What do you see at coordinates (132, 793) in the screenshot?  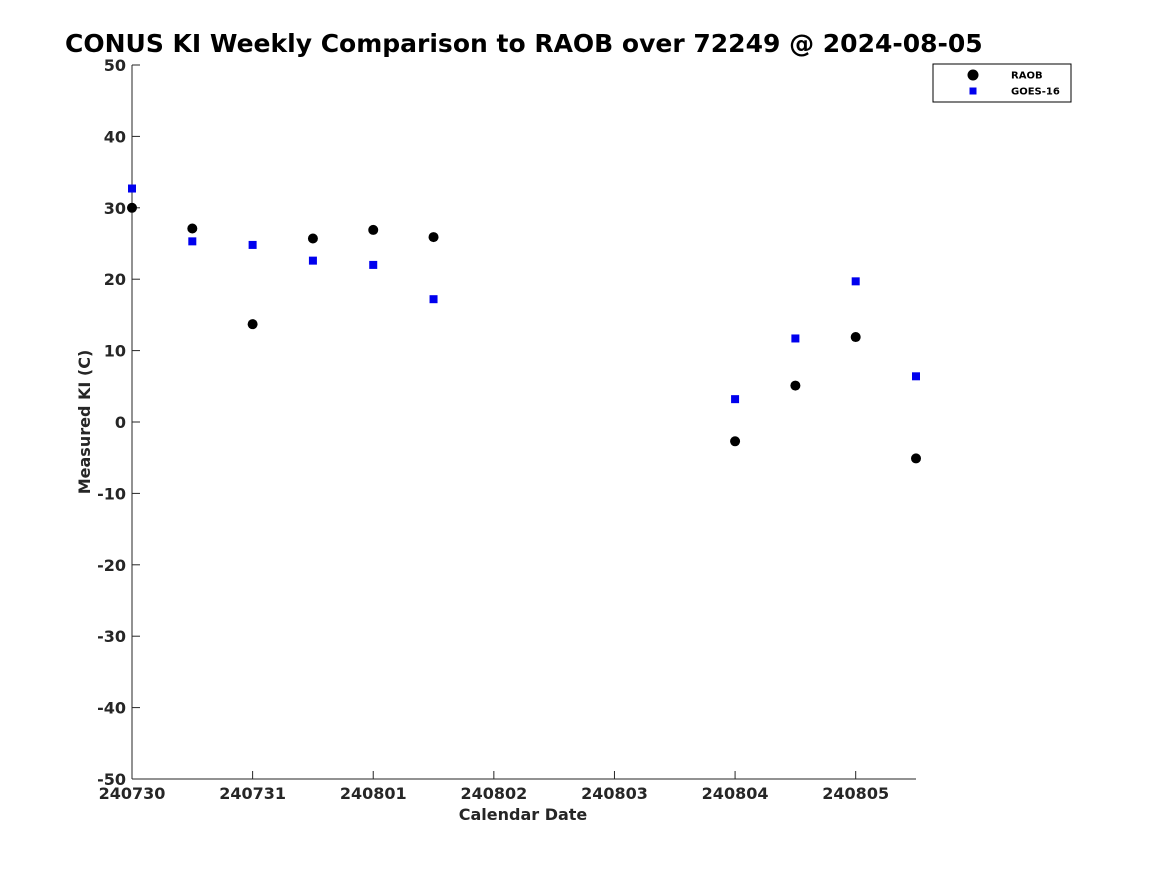 I see `x-tick-label: 240730` at bounding box center [132, 793].